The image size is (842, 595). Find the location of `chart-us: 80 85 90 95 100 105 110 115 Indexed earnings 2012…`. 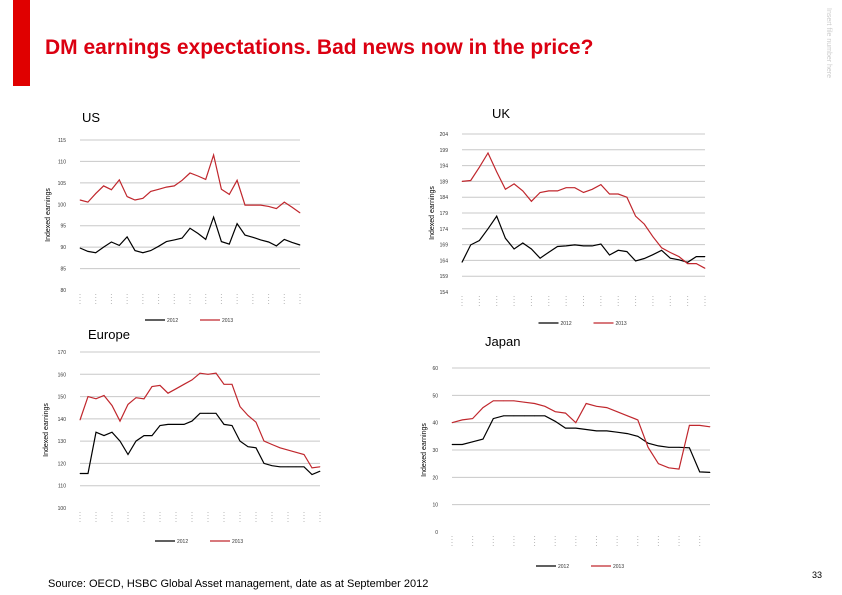

chart-us: 80 85 90 95 100 105 110 115 Indexed earnings 2012… is located at coordinates (173, 231).